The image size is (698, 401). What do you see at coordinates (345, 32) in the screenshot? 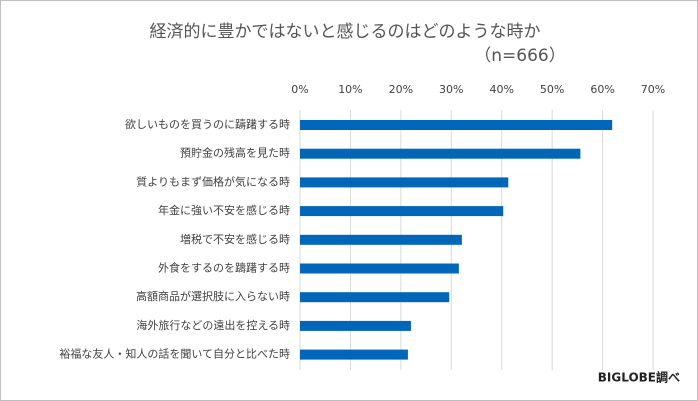
I see `chart-title: 経済的に豊かではないと感じるのはどのような時か` at bounding box center [345, 32].